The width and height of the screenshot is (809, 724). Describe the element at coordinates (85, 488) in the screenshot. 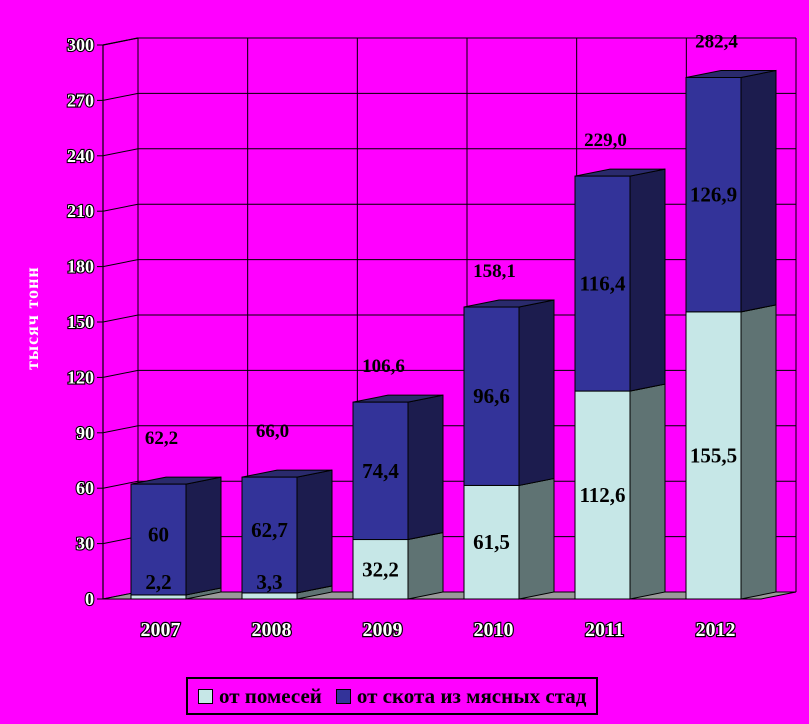

I see `y-tick-label: 60` at that location.